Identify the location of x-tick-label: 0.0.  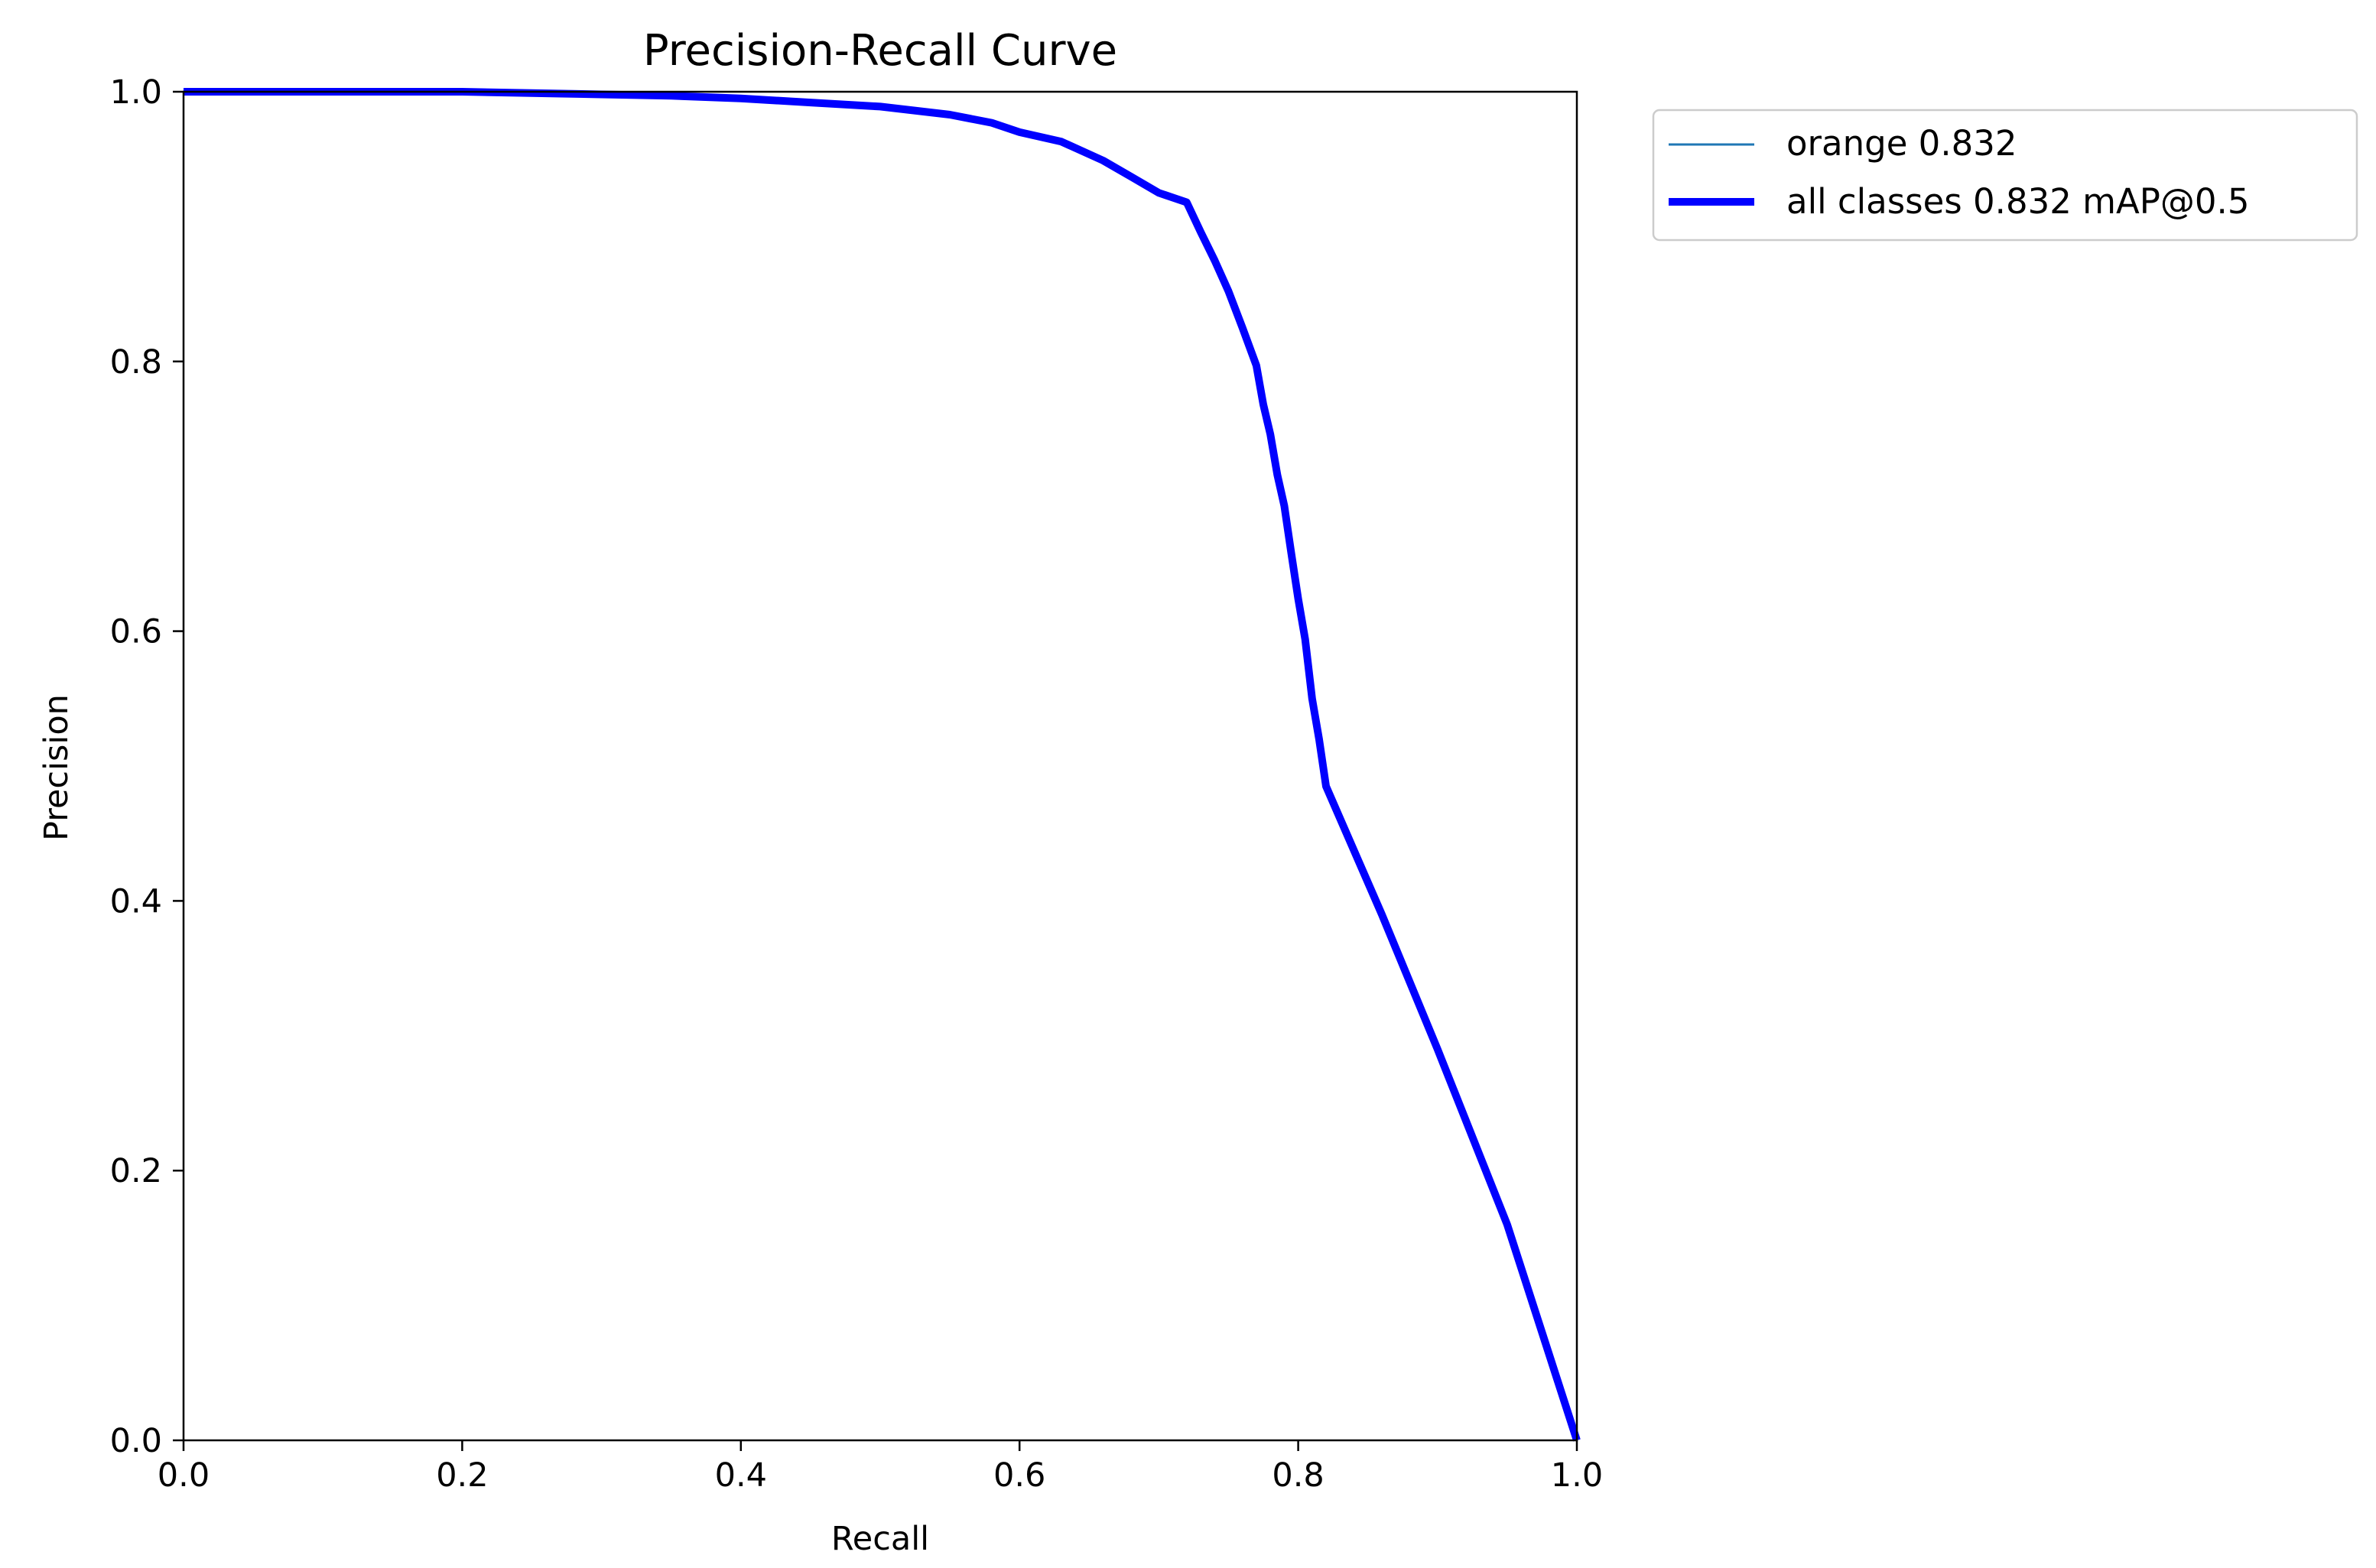
(184, 1475).